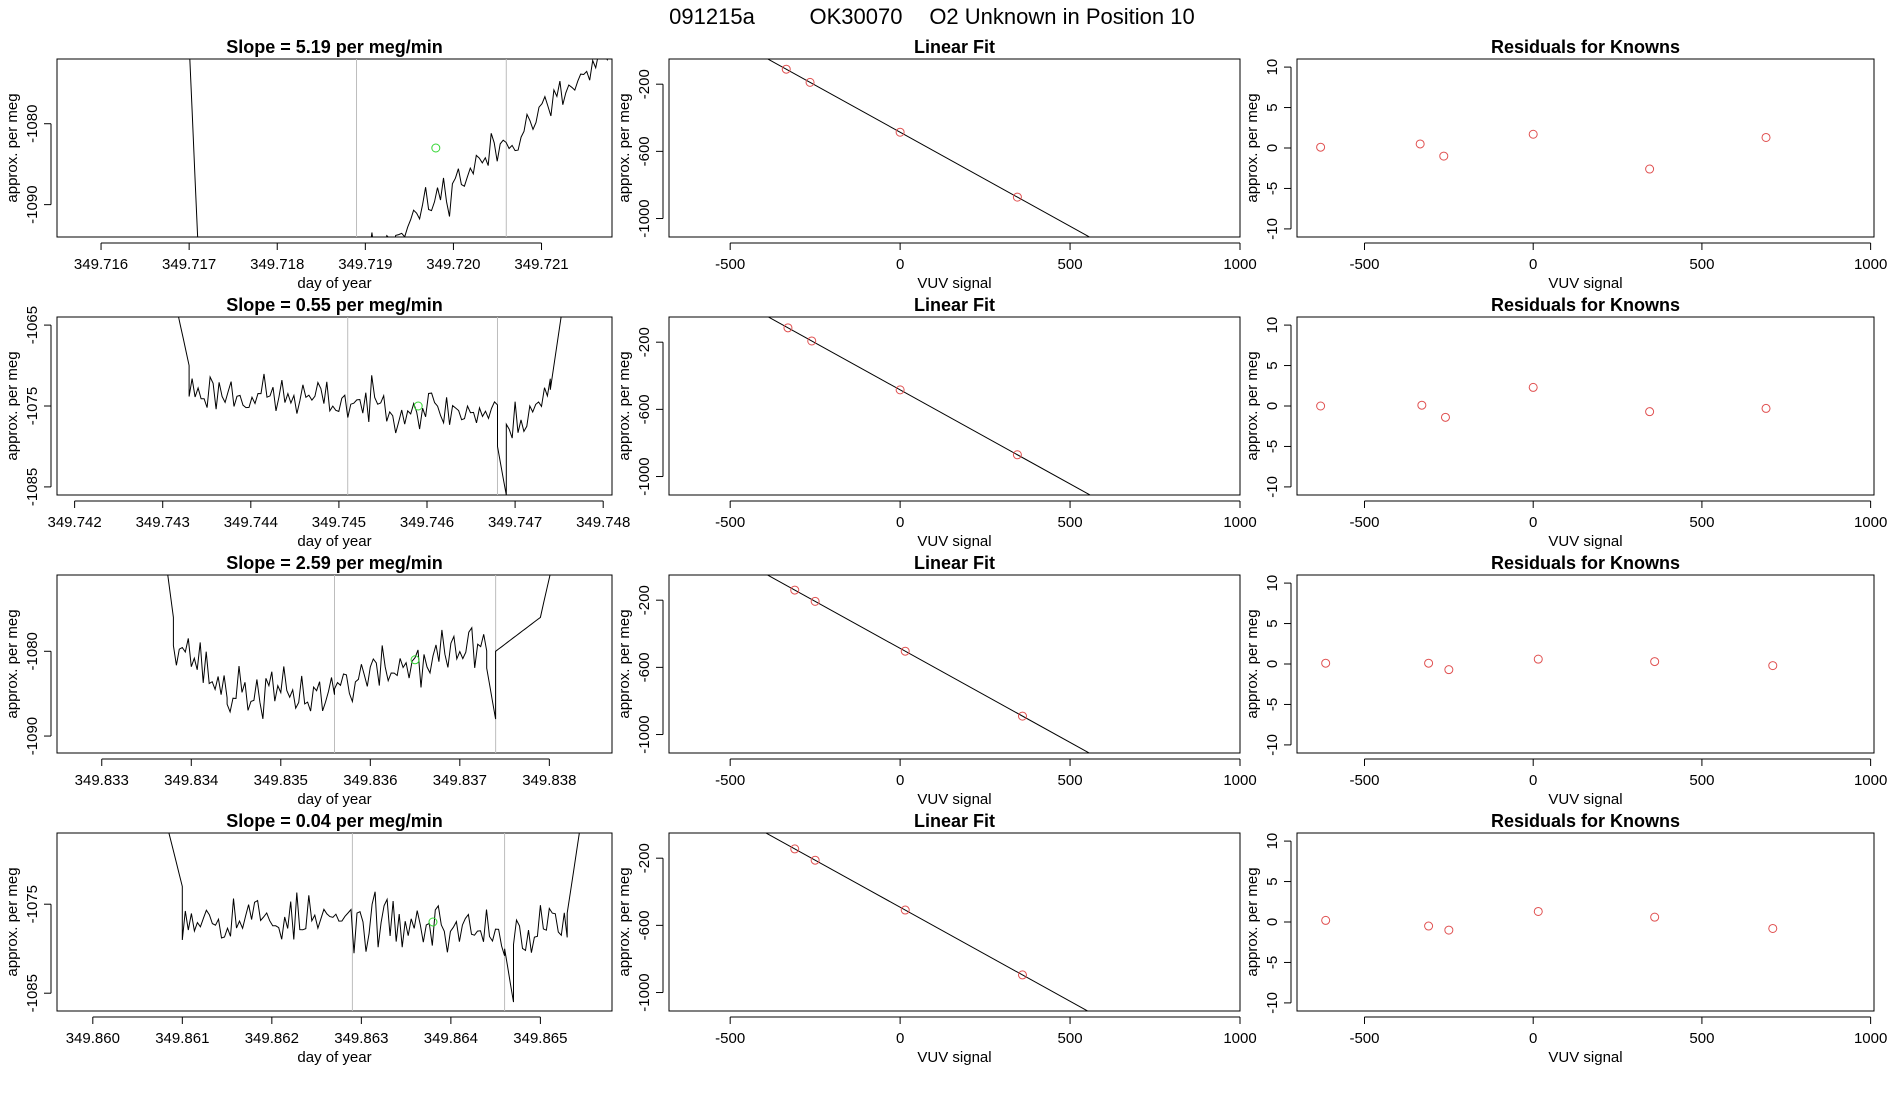 This screenshot has height=1100, width=1900. Describe the element at coordinates (1272, 841) in the screenshot. I see `y-tick-label: 10` at that location.